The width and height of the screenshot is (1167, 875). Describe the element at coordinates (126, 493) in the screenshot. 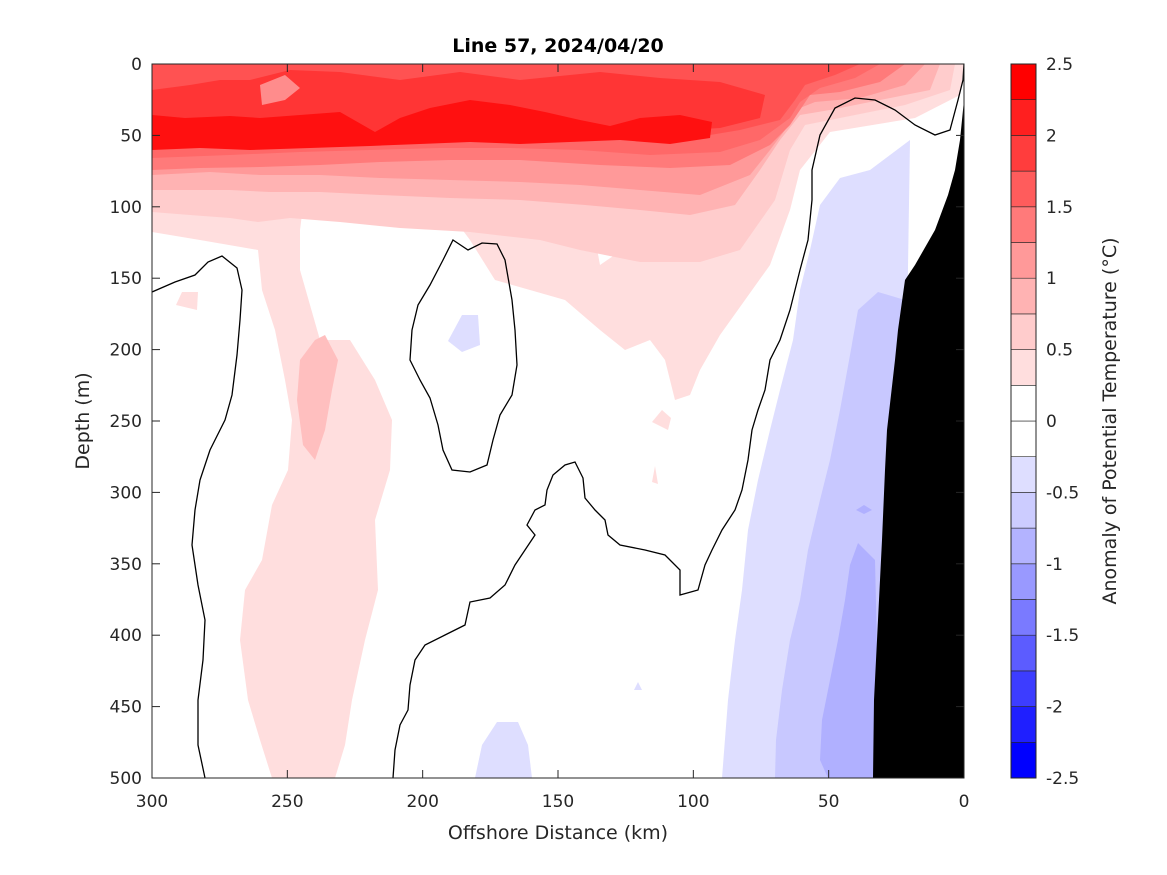

I see `y-tick-label: 300` at that location.